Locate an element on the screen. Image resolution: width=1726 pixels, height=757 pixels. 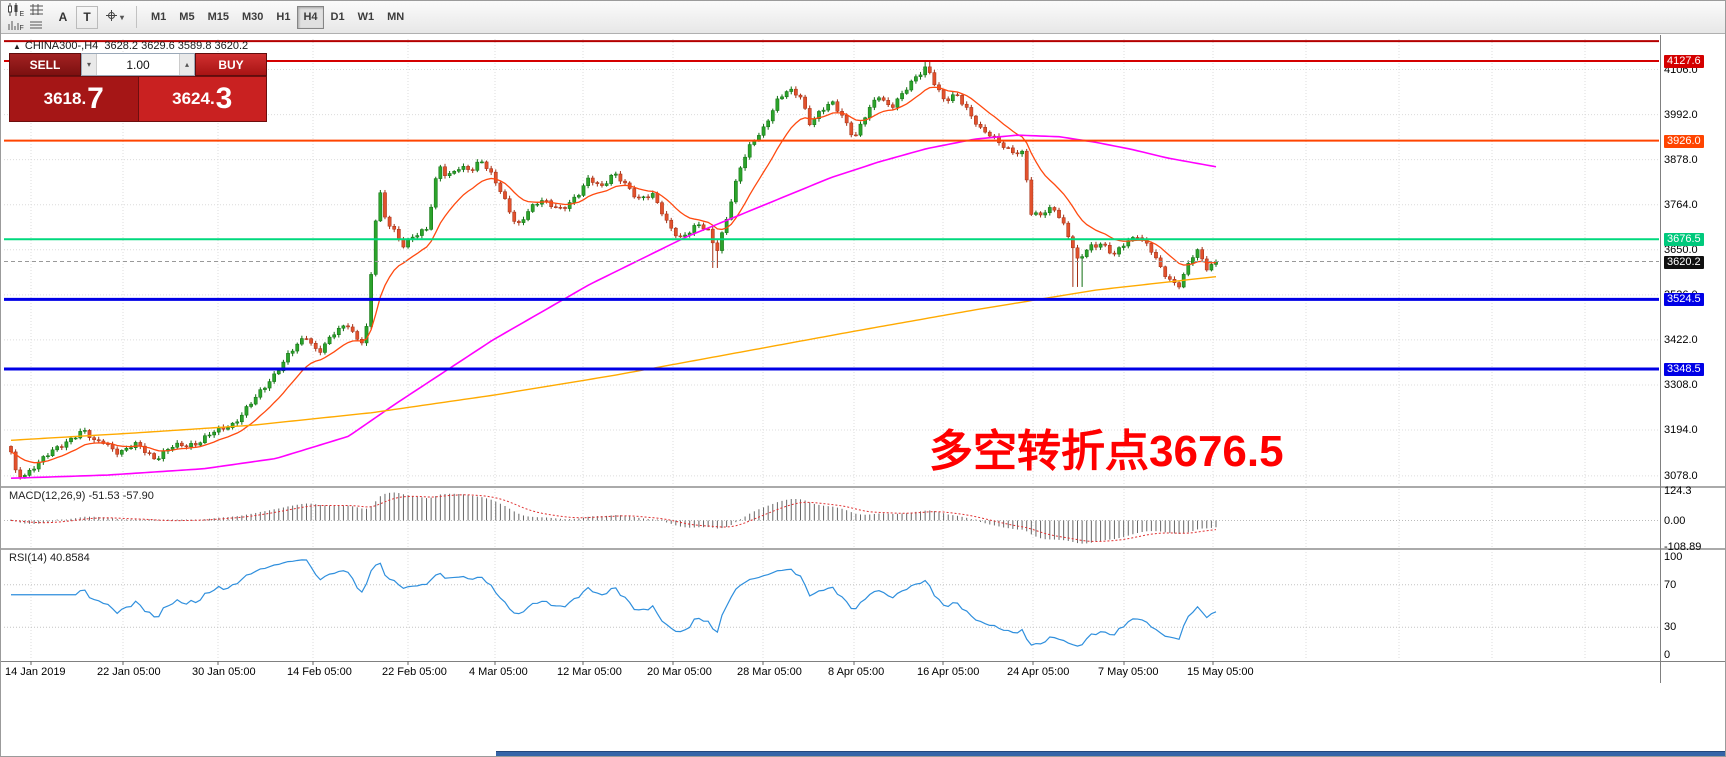
sell-button: SELL is located at coordinates (45, 64).